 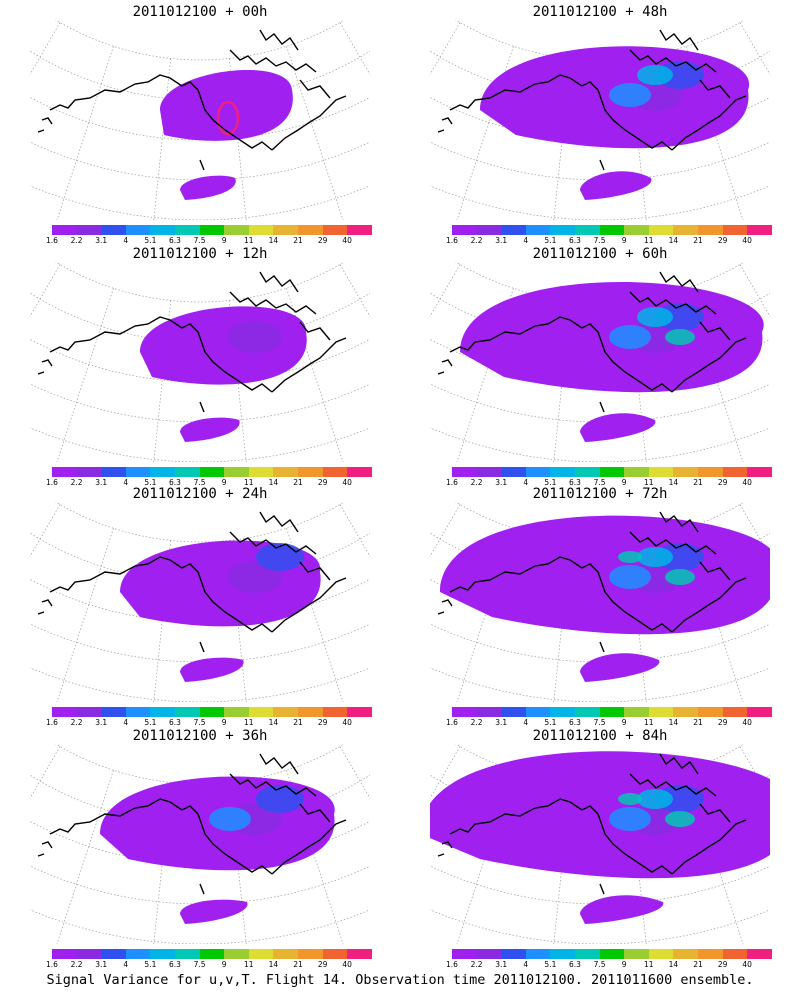 What do you see at coordinates (649, 964) in the screenshot?
I see `colorbar-tick-label: 11` at bounding box center [649, 964].